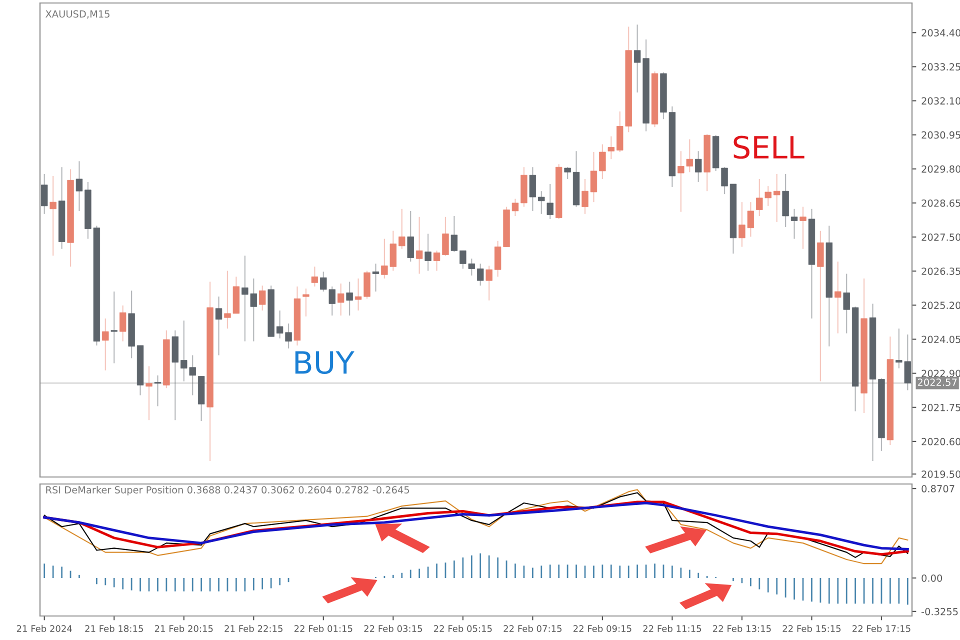  What do you see at coordinates (393, 628) in the screenshot?
I see `x-tick-label: 22 Feb 03:15` at bounding box center [393, 628].